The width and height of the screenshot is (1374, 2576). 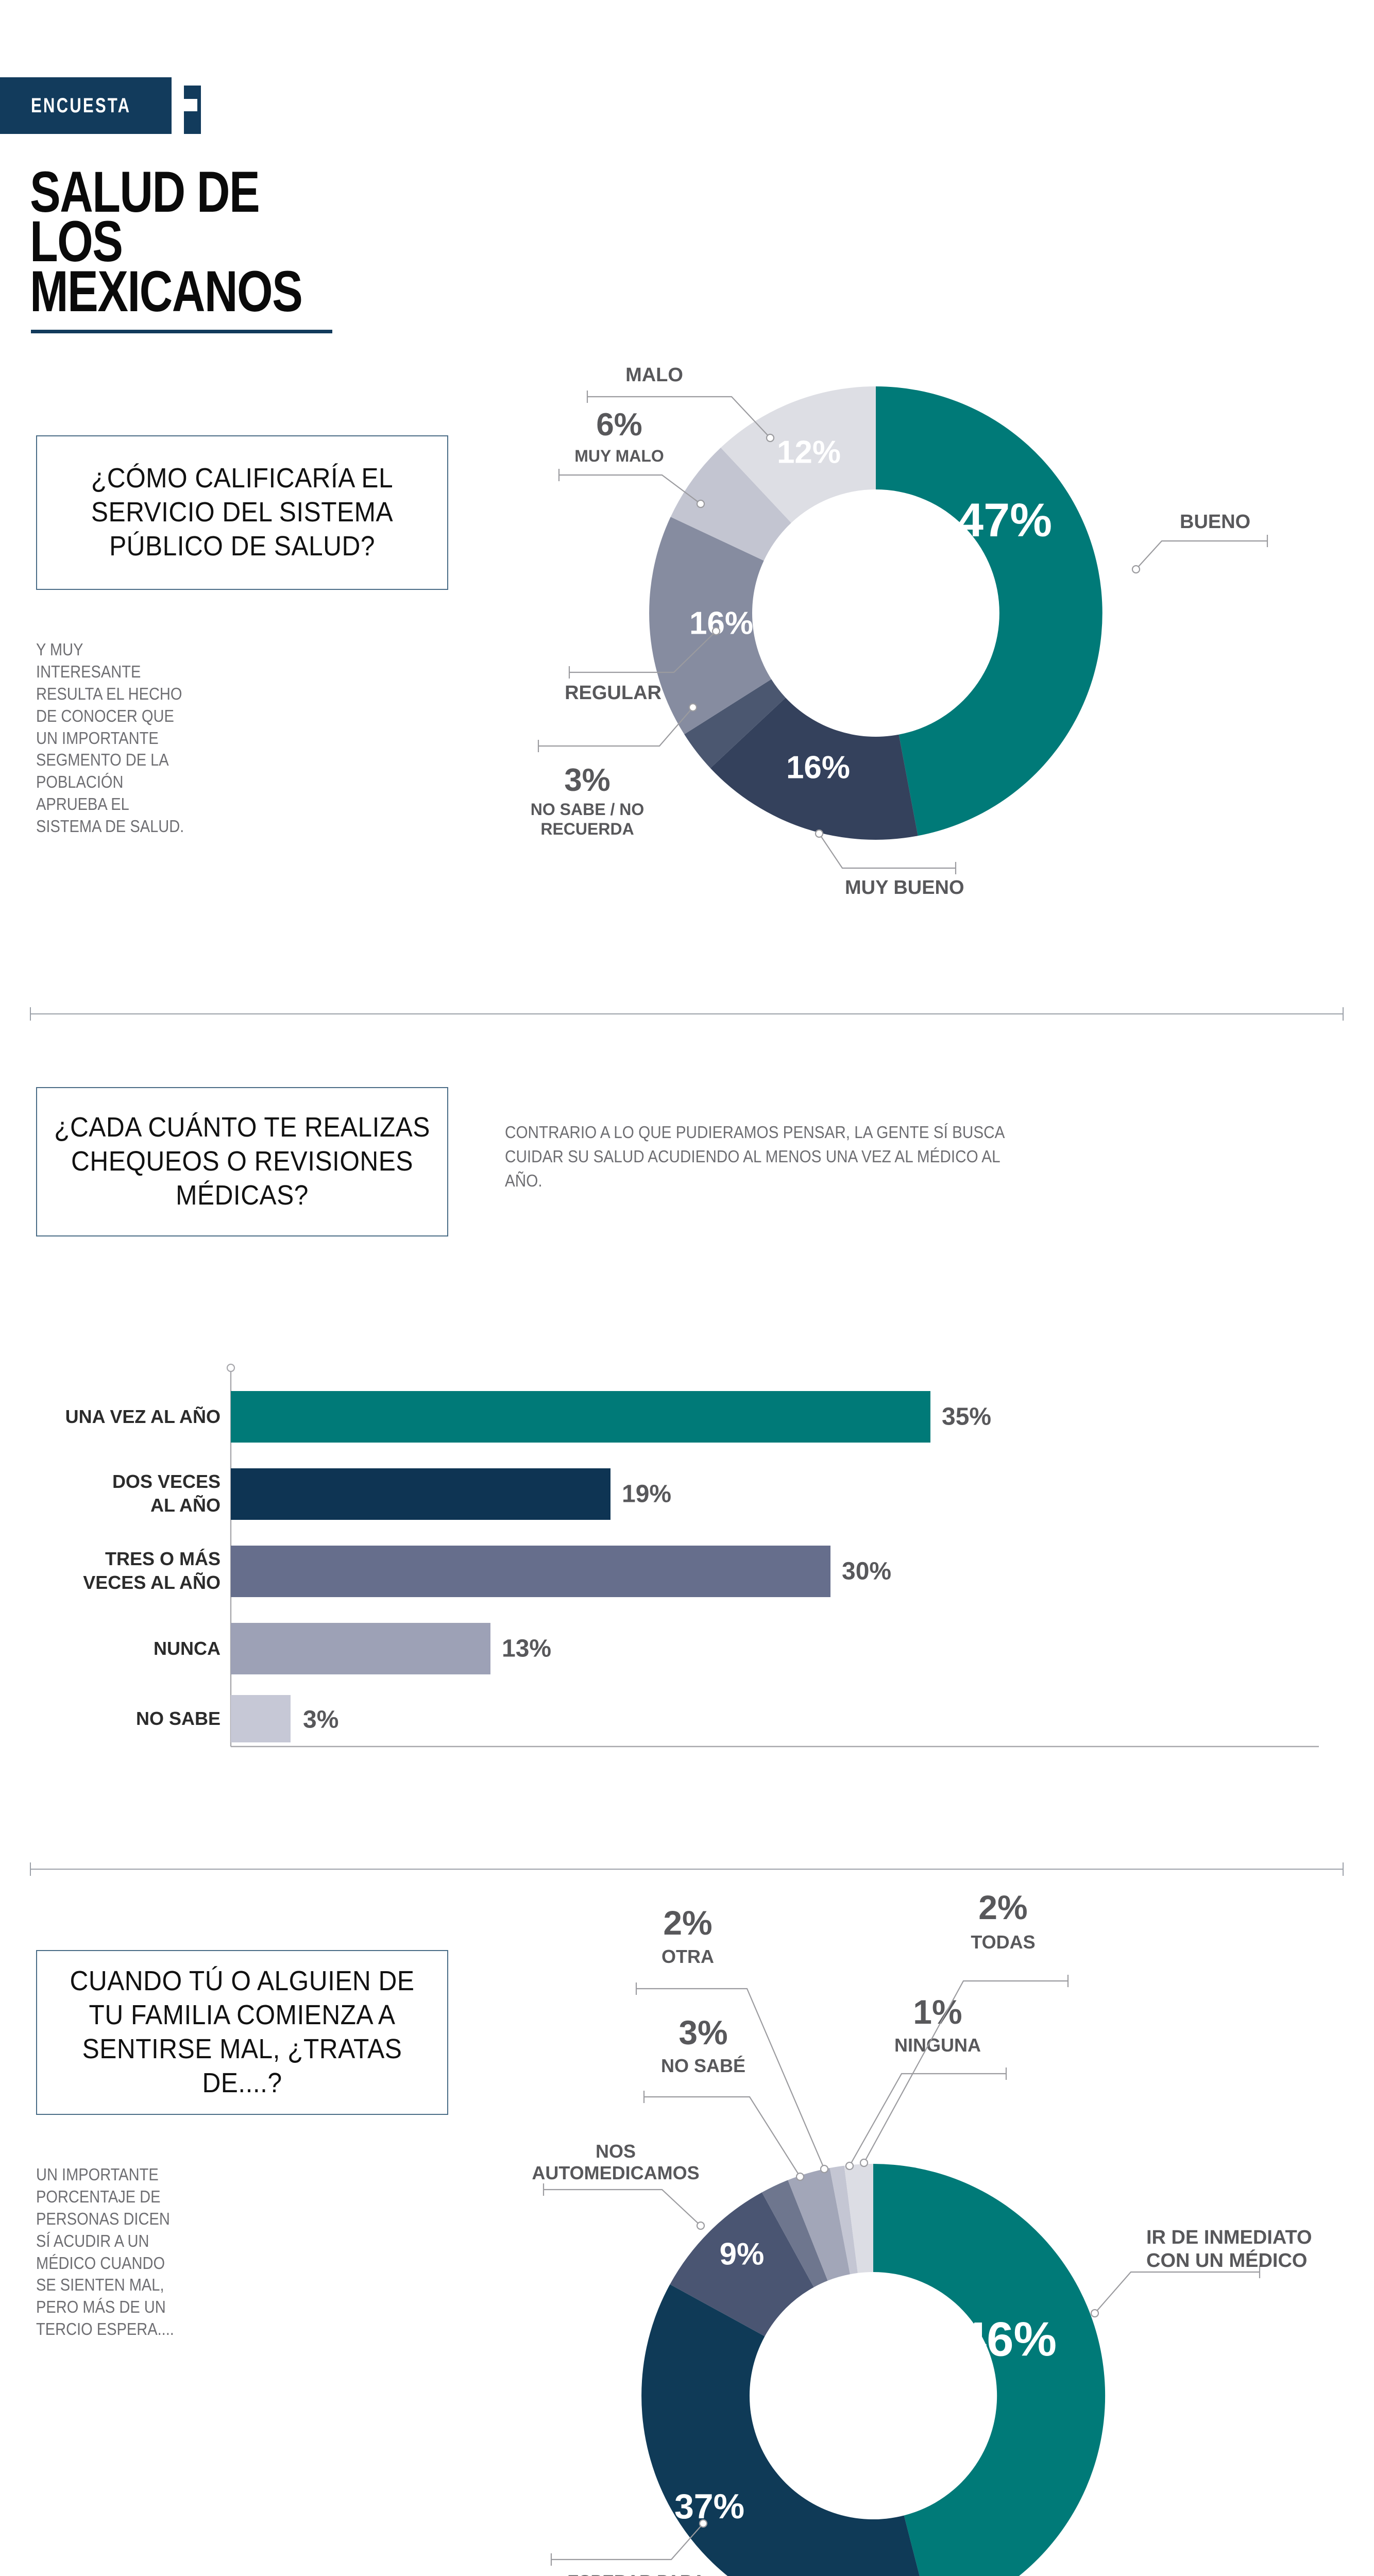 I want to click on donut-slice-ir-de-inmediato, so click(x=989, y=2370).